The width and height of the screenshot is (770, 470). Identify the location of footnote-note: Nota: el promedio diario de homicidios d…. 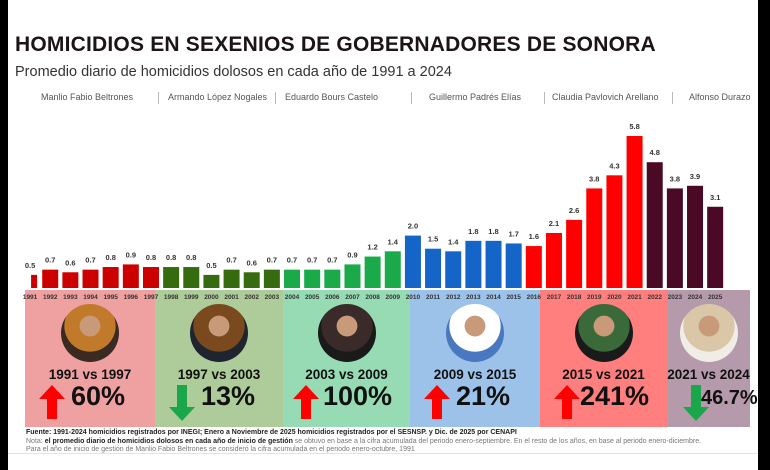
(363, 441).